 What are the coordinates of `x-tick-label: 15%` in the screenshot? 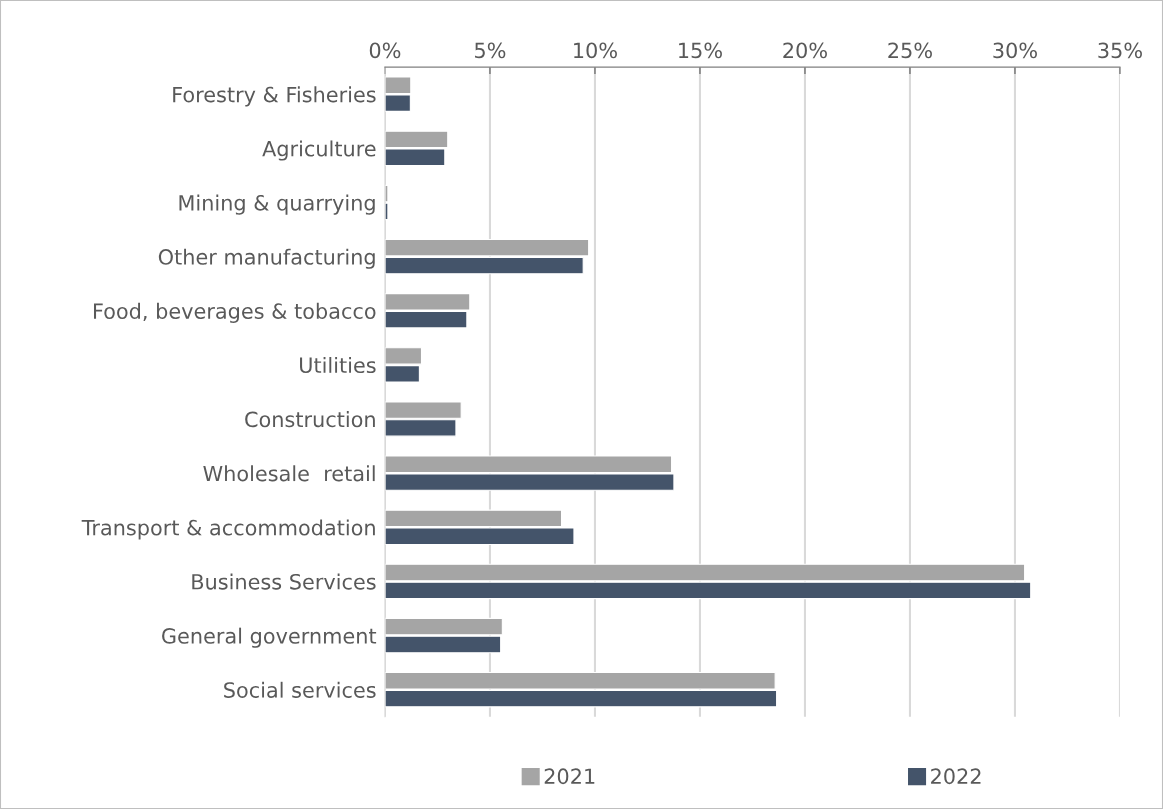 It's located at (700, 50).